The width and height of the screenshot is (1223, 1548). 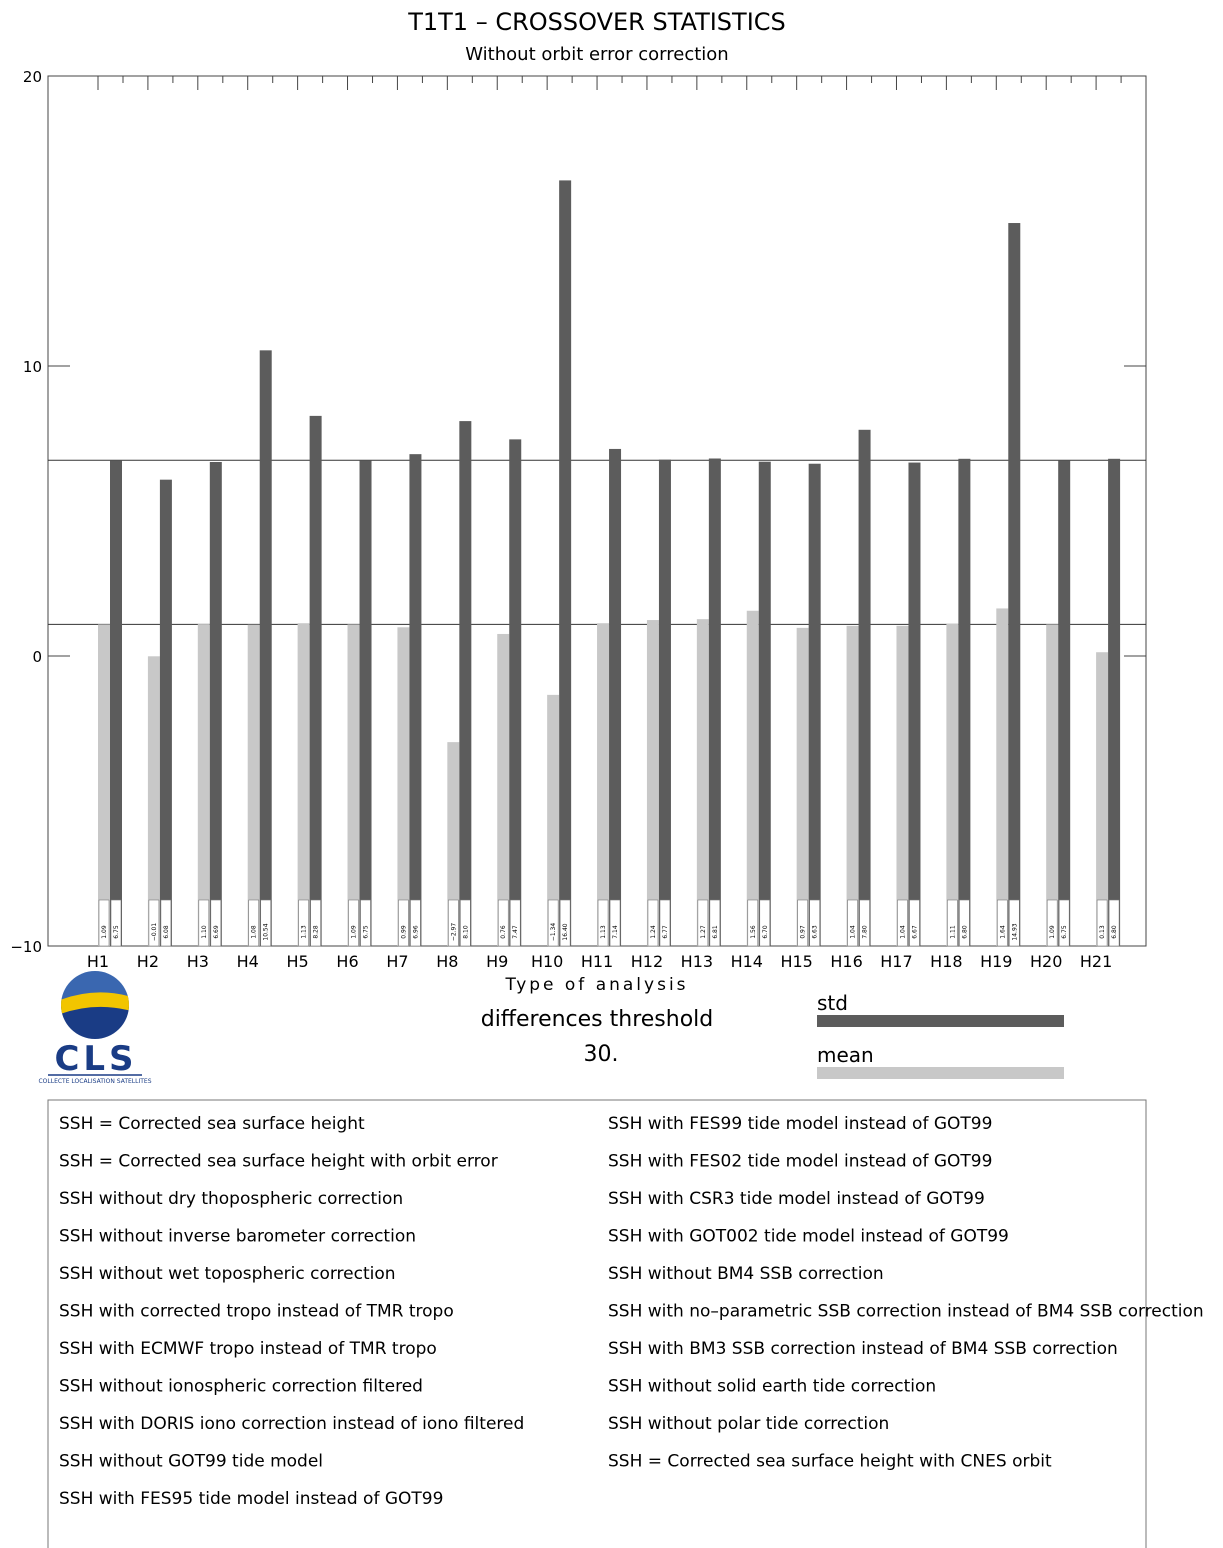 What do you see at coordinates (503, 932) in the screenshot?
I see `mean-value-label: 0.76` at bounding box center [503, 932].